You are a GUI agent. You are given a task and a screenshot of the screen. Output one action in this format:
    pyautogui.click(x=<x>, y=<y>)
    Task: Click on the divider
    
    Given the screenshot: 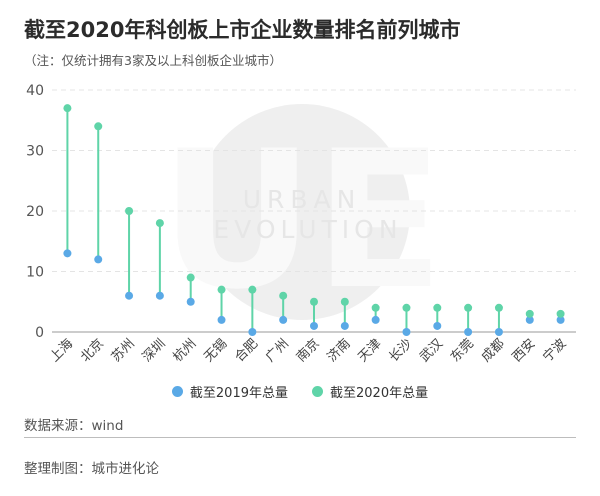 What is the action you would take?
    pyautogui.click(x=300, y=437)
    